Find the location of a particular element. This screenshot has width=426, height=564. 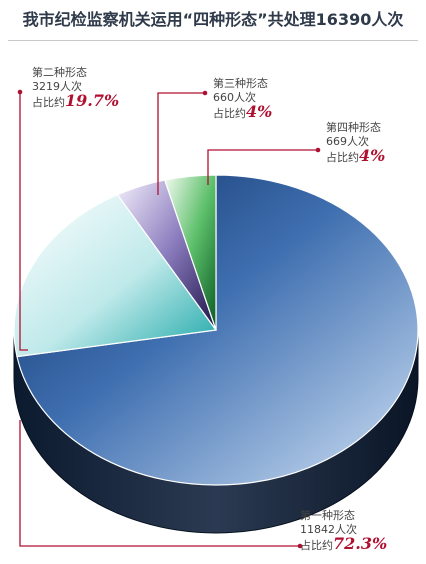

slice-count: 3219人次 is located at coordinates (57, 86).